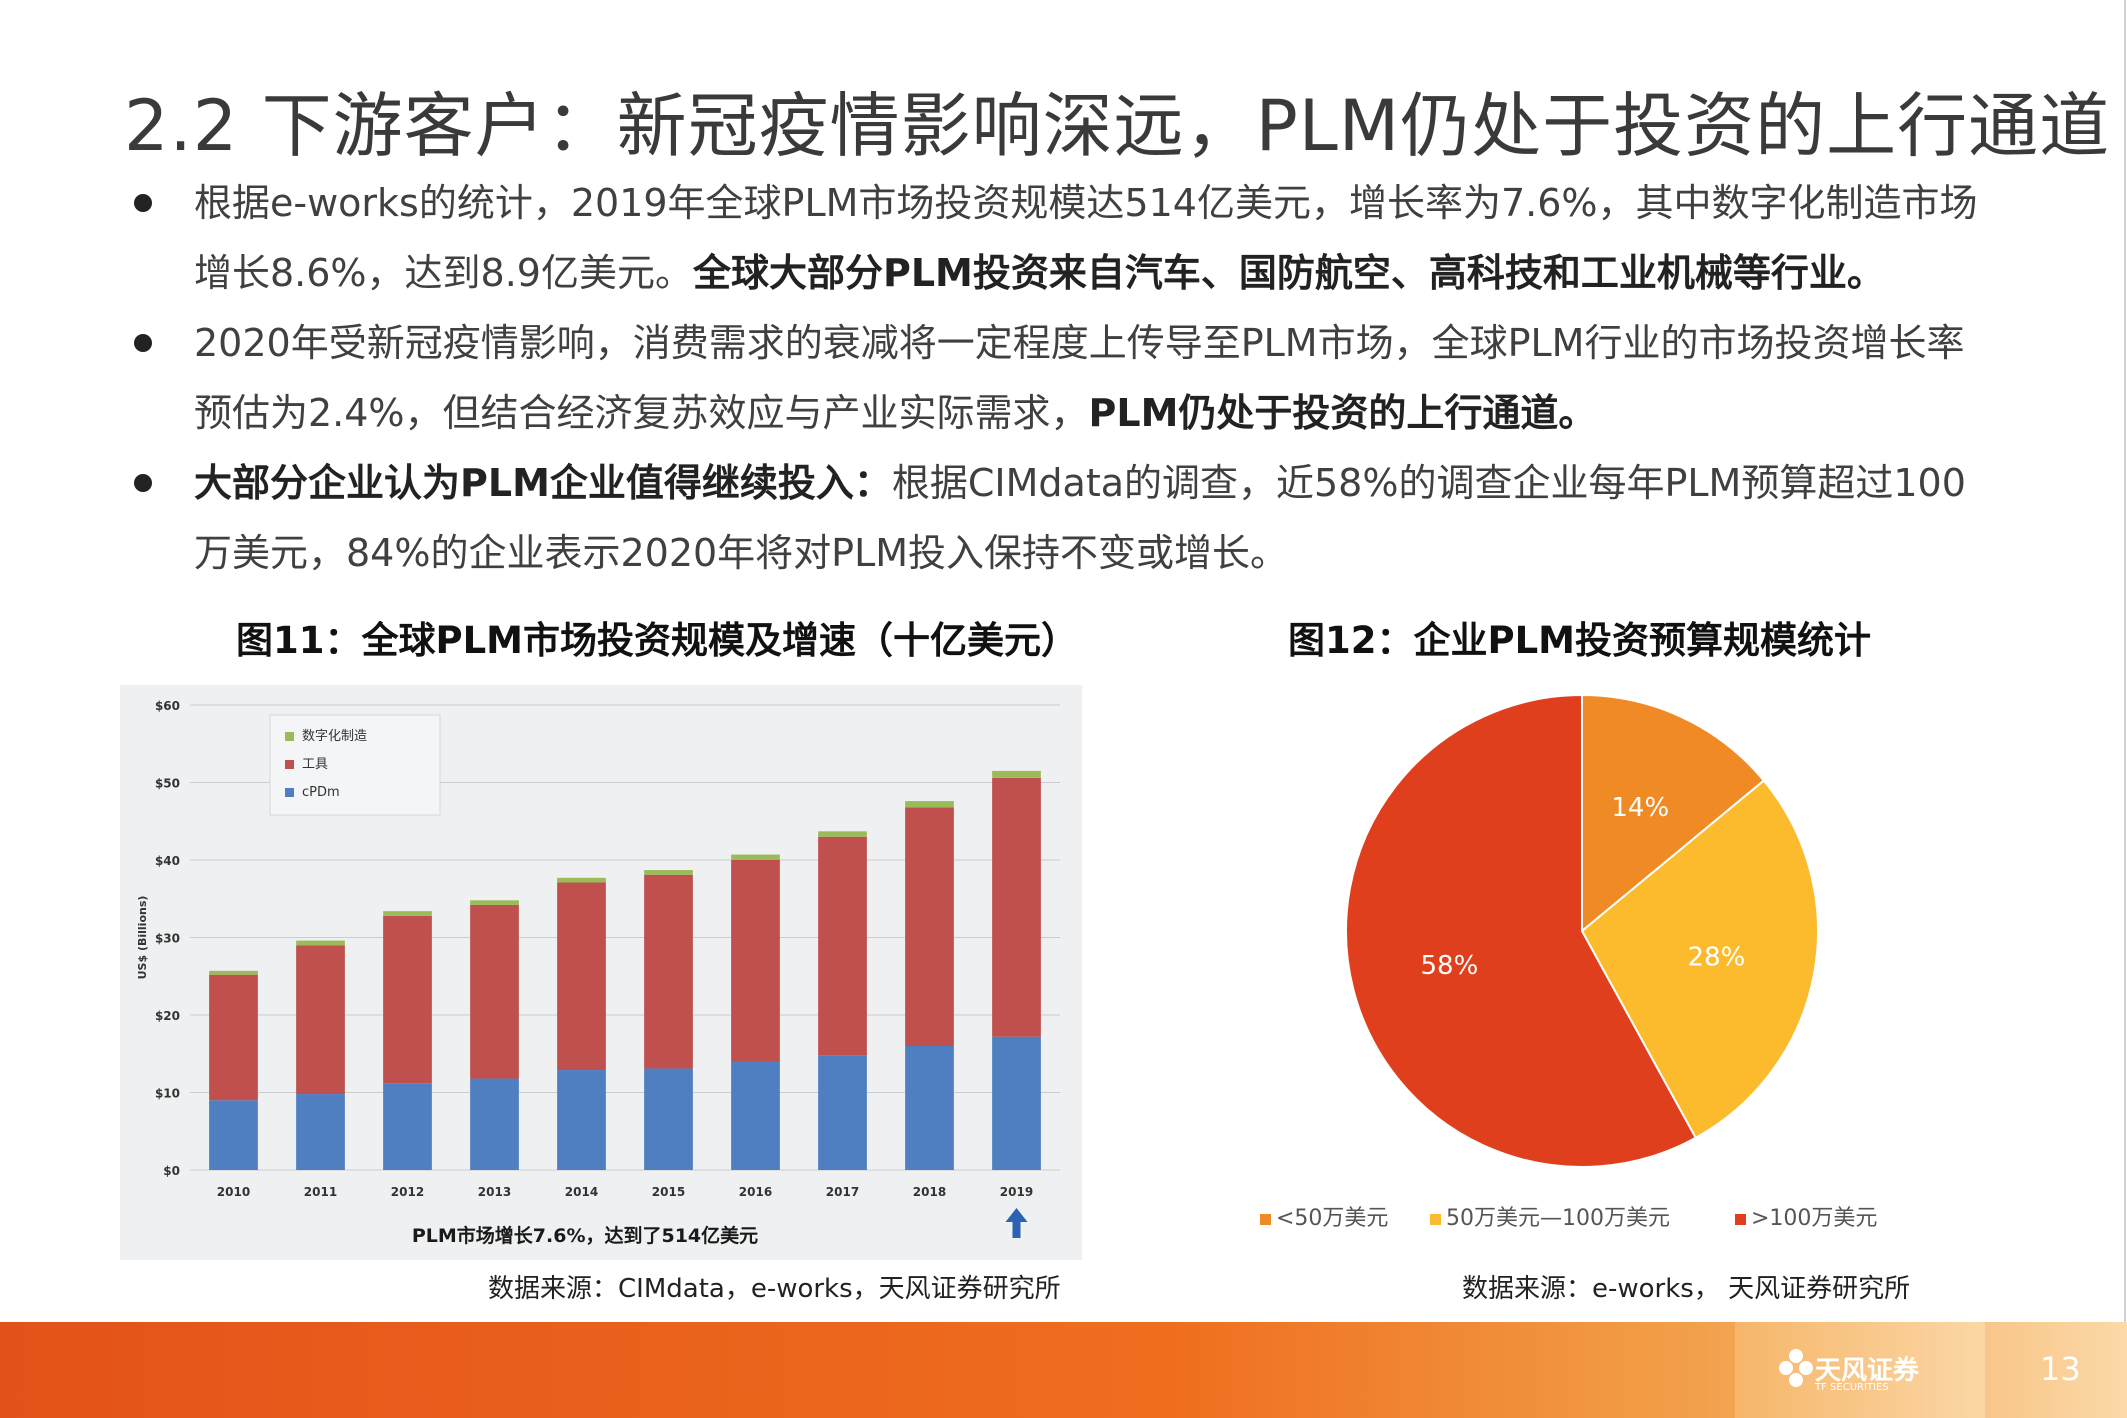  What do you see at coordinates (167, 861) in the screenshot?
I see `y-tick-label: $40` at bounding box center [167, 861].